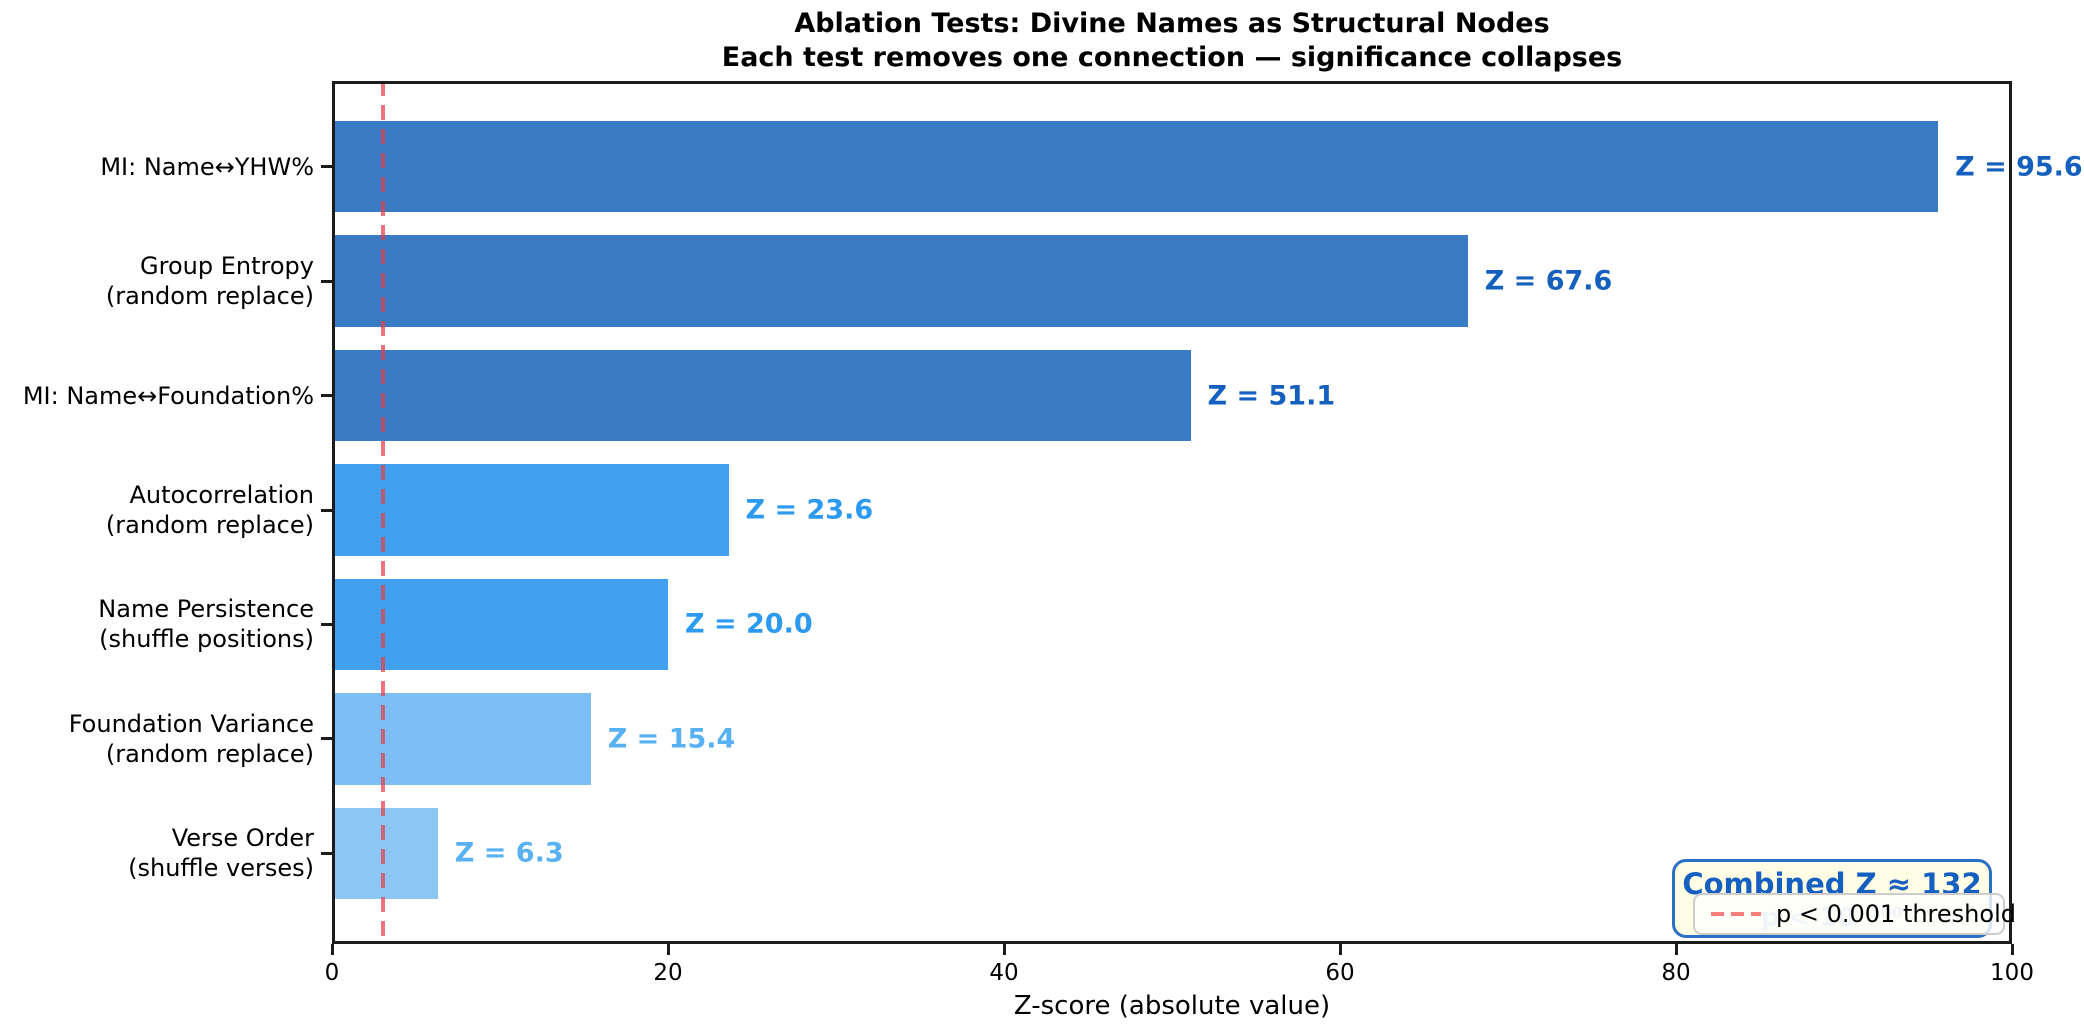 This screenshot has width=2084, height=1031. I want to click on x-tick-label: 0, so click(332, 973).